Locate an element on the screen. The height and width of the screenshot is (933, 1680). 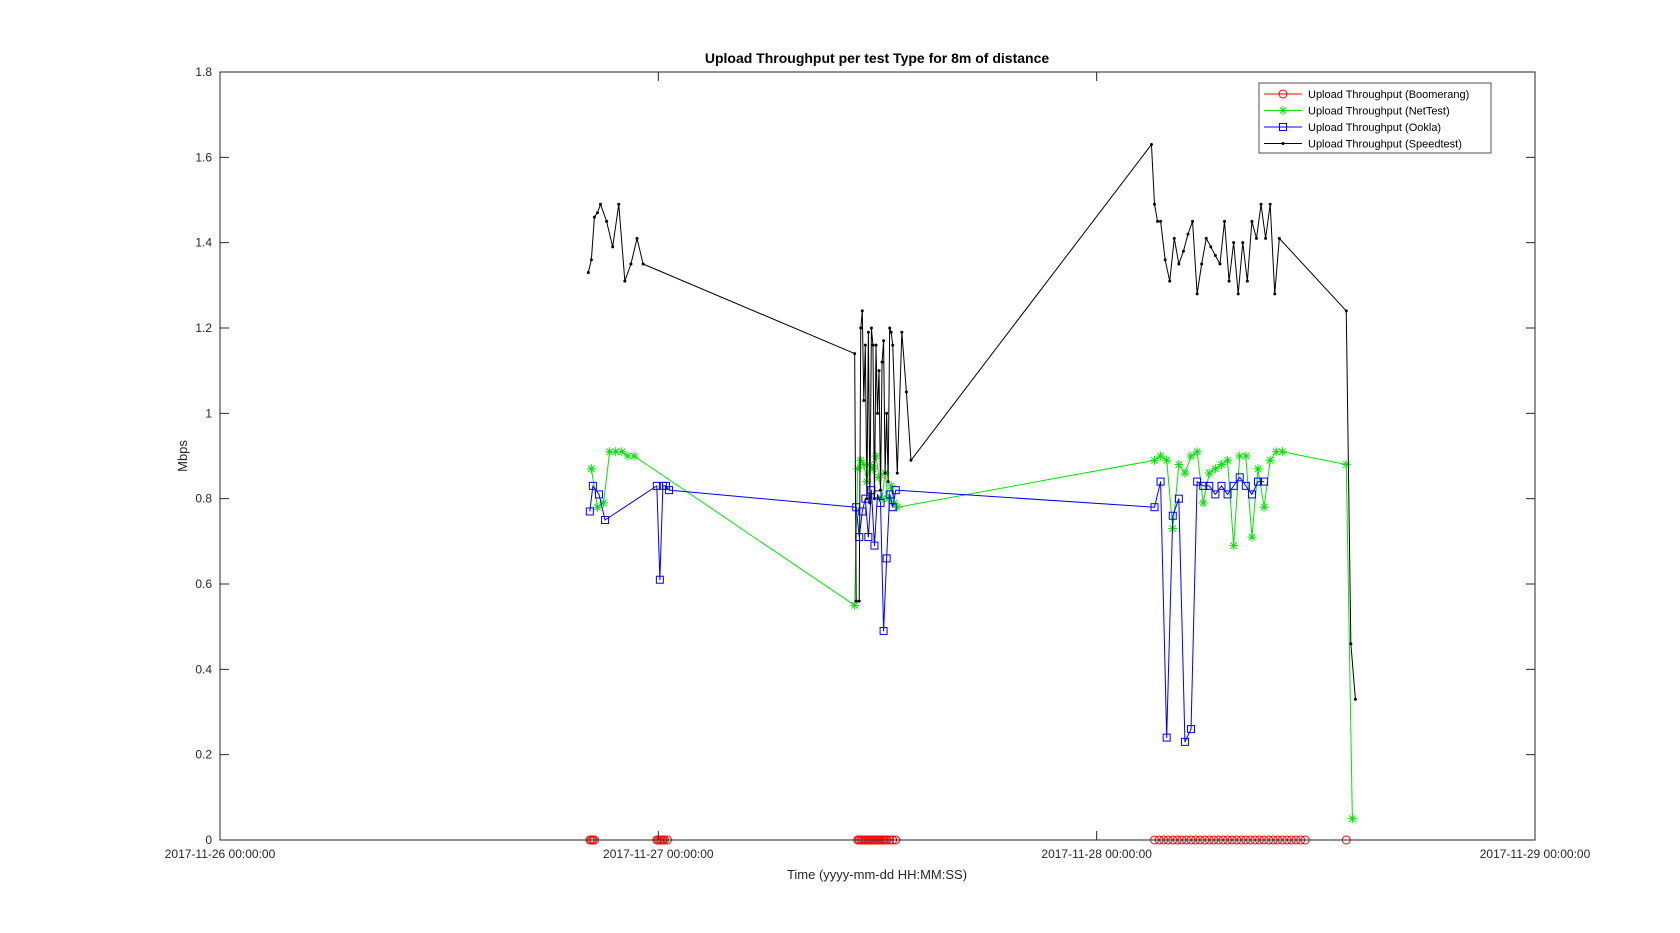
y-axis-label: Mbps is located at coordinates (182, 456).